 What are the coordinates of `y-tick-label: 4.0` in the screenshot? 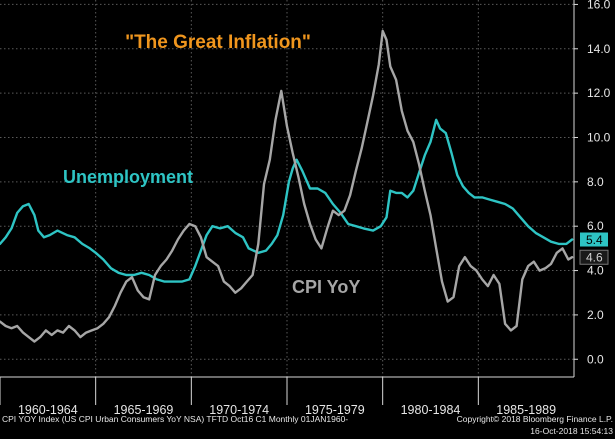 It's located at (595, 271).